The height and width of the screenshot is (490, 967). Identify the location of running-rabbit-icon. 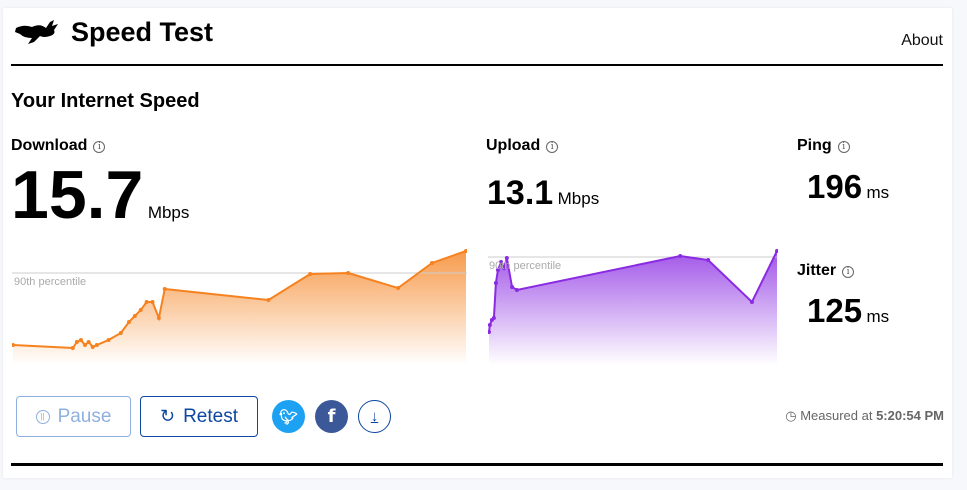
(36, 32).